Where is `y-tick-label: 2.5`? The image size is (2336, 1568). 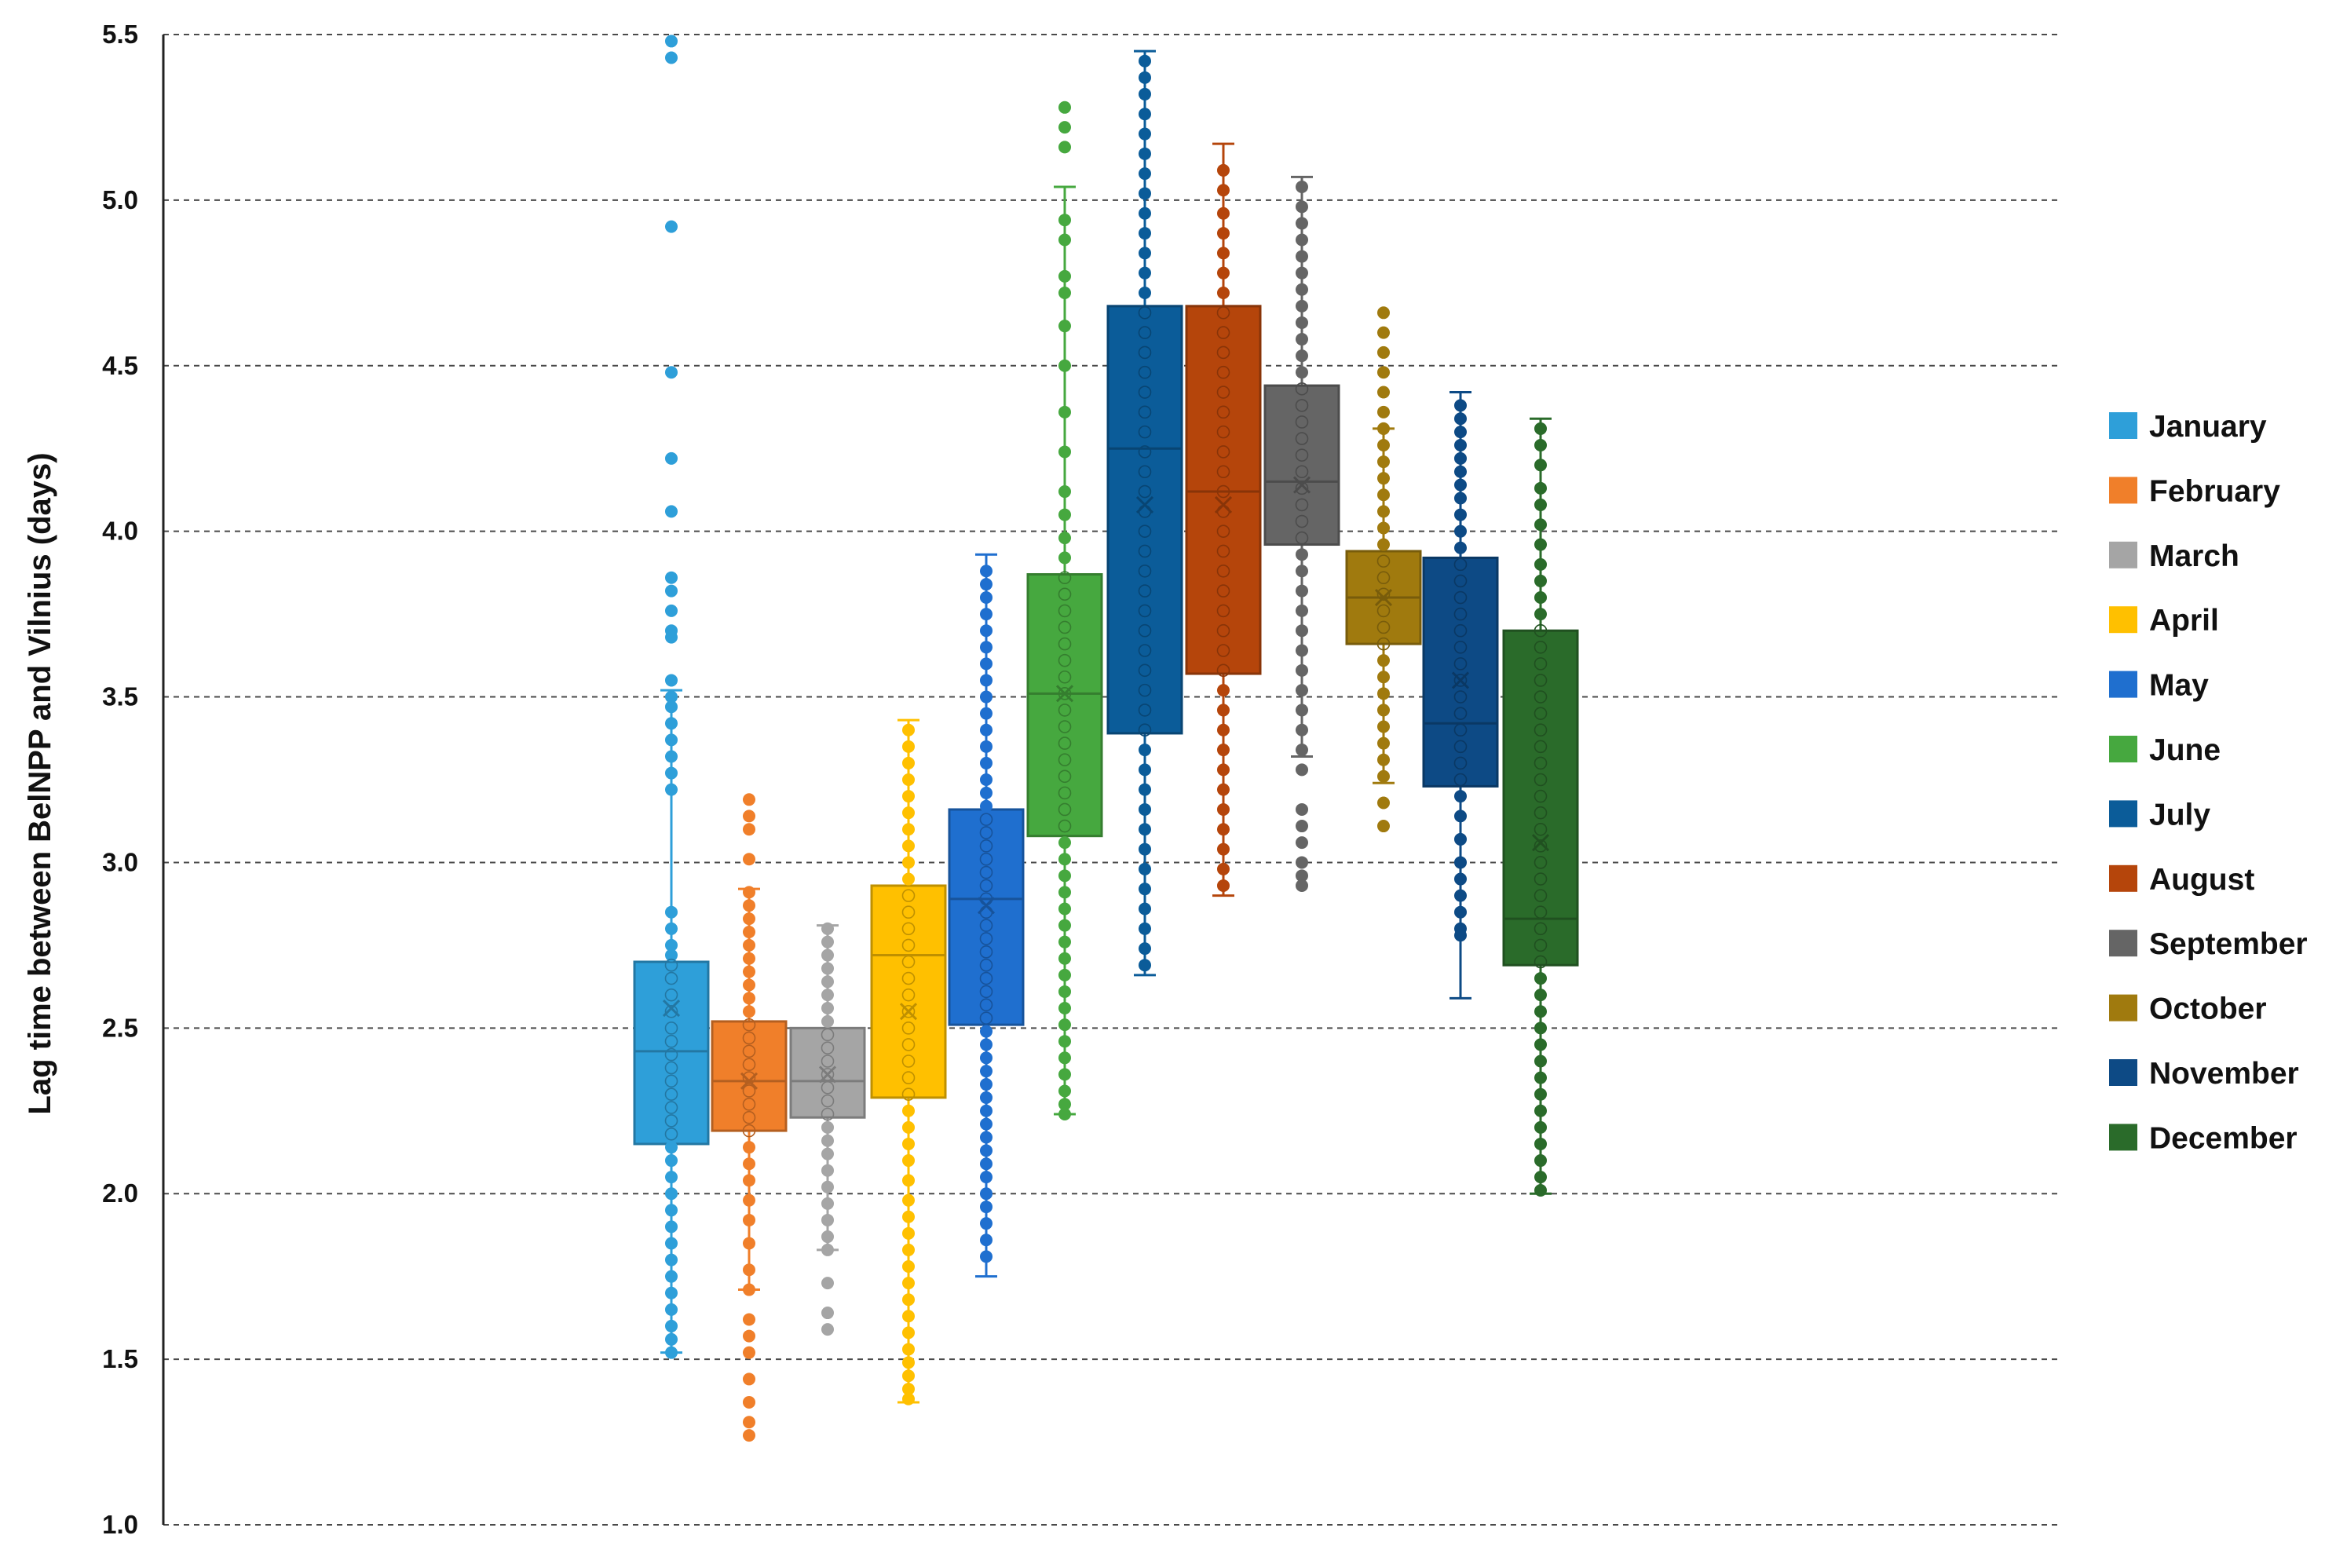 y-tick-label: 2.5 is located at coordinates (120, 1027).